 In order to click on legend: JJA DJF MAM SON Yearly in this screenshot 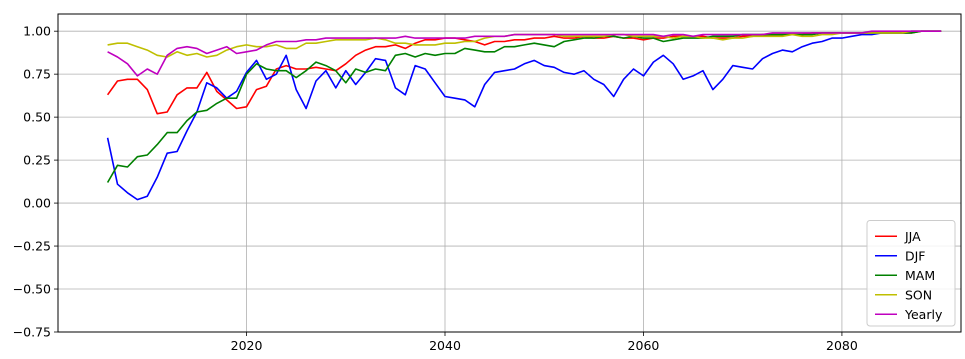, I will do `click(911, 273)`.